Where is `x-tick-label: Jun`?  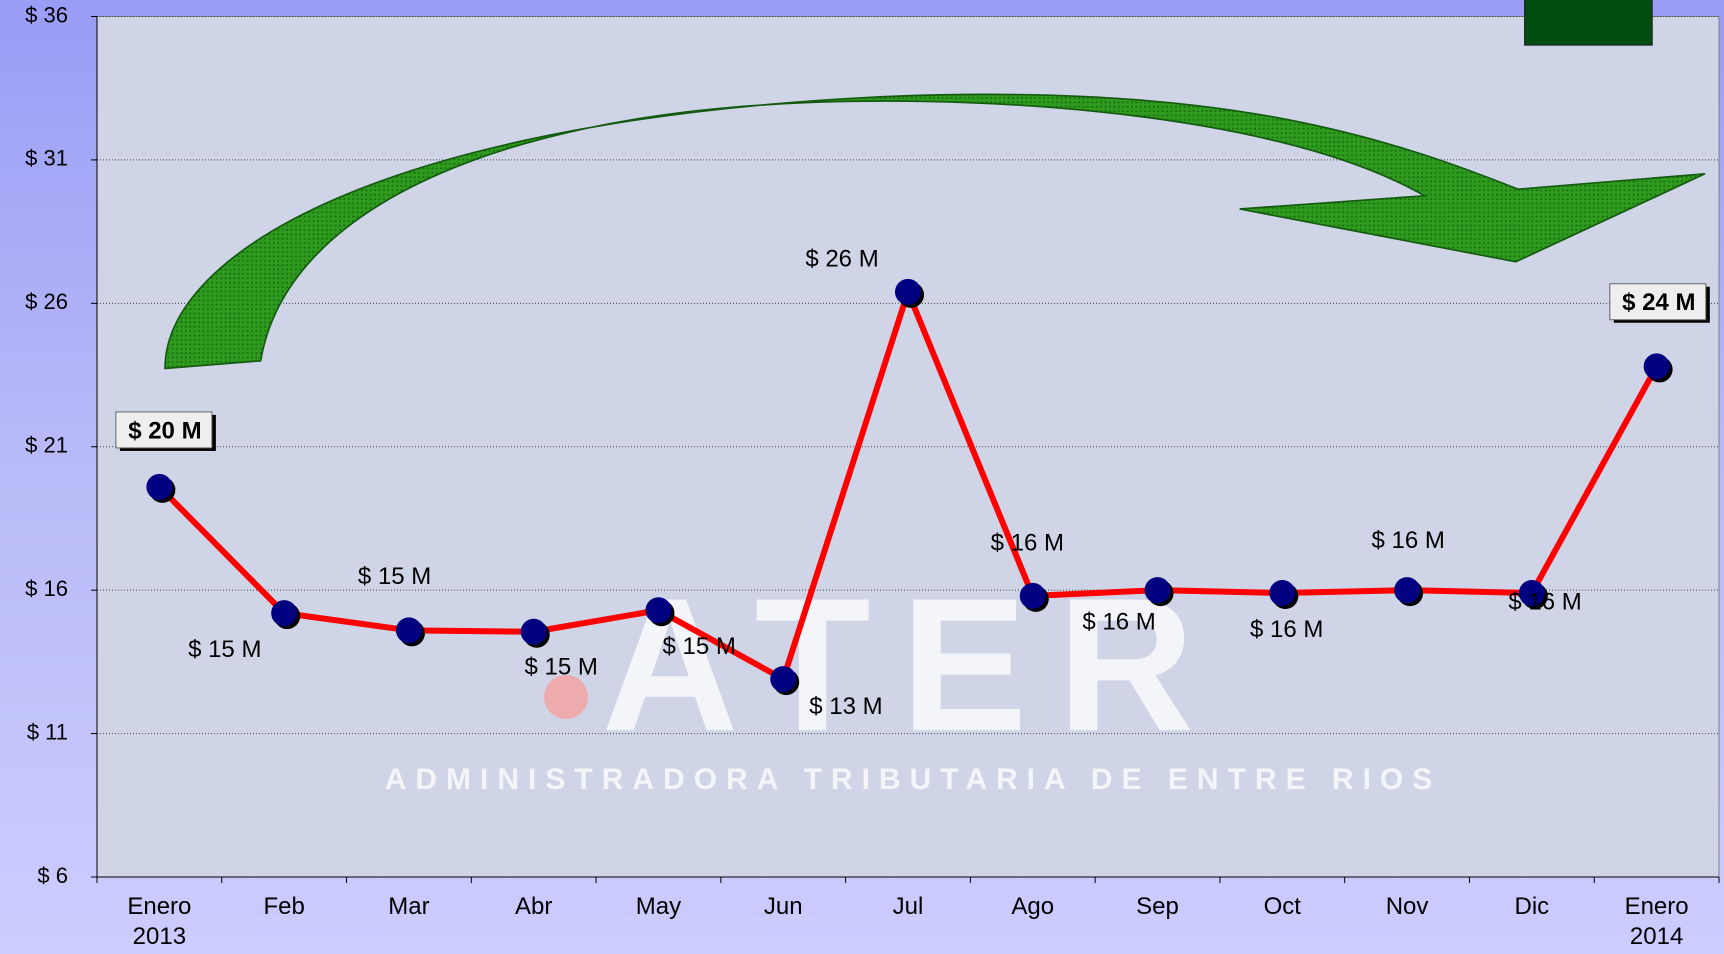
x-tick-label: Jun is located at coordinates (783, 906).